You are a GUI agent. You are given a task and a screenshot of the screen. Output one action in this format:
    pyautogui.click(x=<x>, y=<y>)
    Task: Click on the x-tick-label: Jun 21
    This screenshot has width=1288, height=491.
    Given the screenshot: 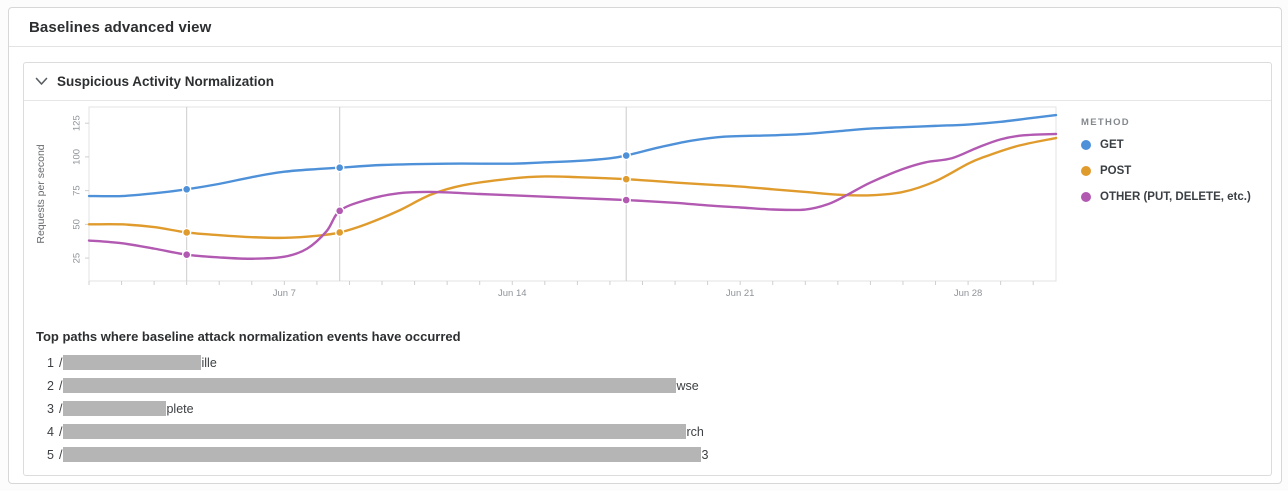 What is the action you would take?
    pyautogui.click(x=740, y=293)
    